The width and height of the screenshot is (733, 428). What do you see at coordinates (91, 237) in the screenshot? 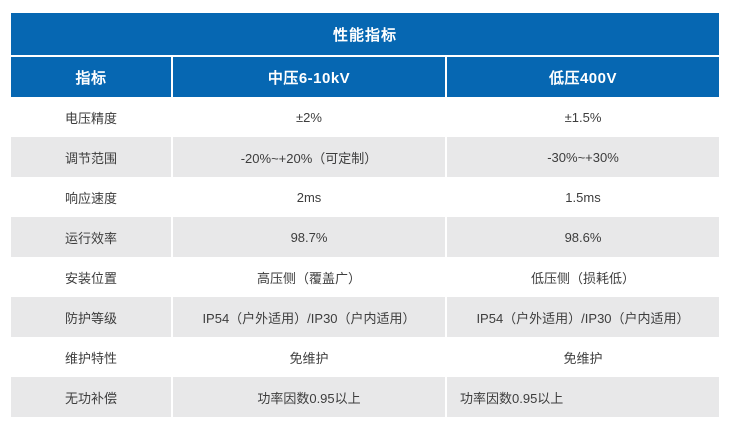
I see `row-label-operating-efficiency: 运行效率` at bounding box center [91, 237].